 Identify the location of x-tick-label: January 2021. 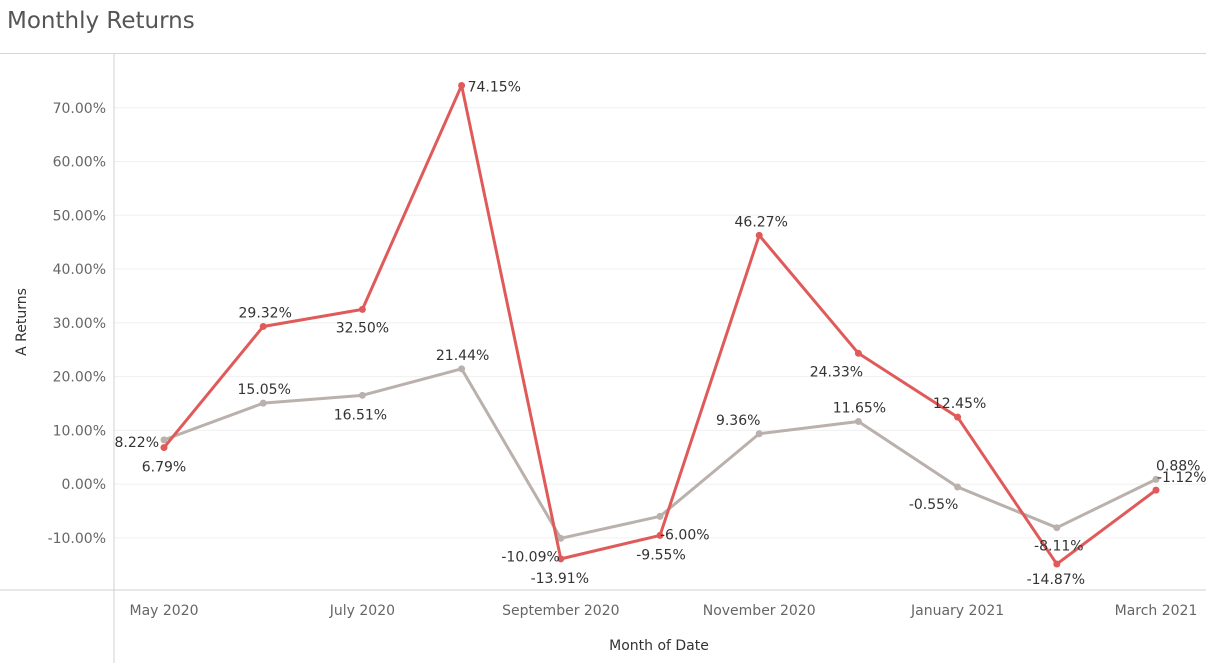
(957, 611).